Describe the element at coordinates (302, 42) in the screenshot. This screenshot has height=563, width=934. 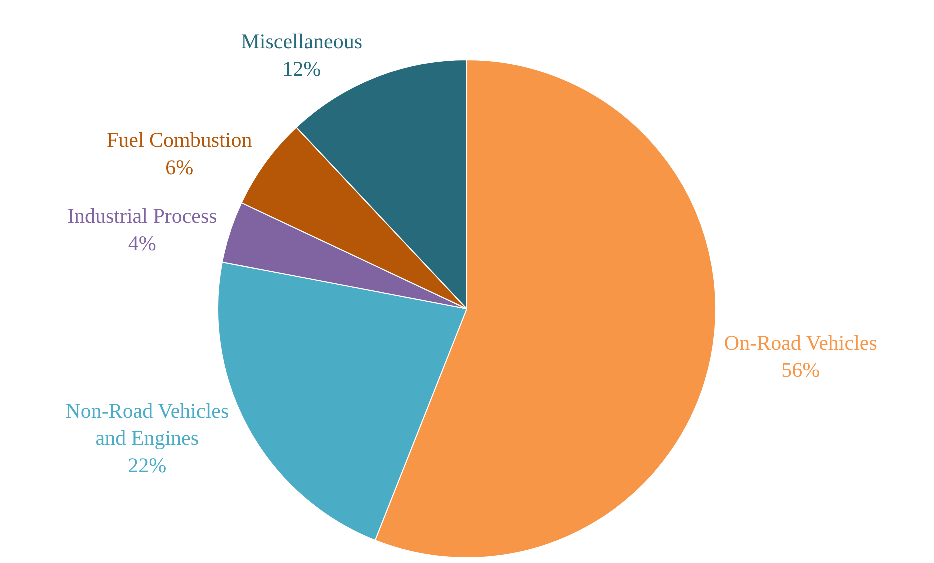
I see `slice-label: Miscellaneous` at that location.